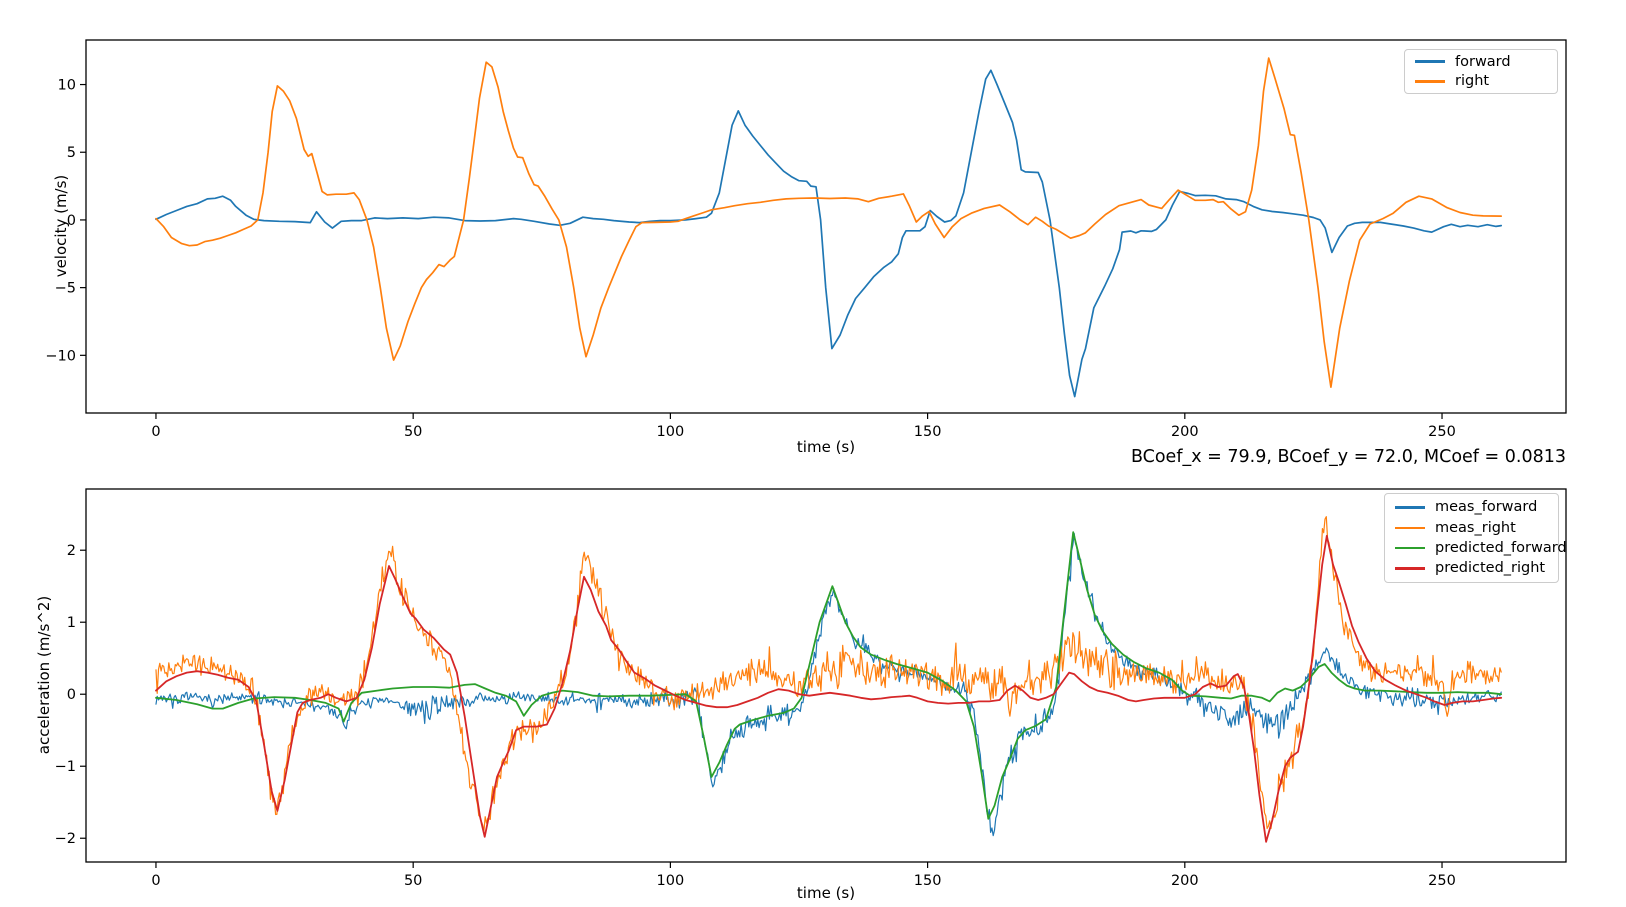 The width and height of the screenshot is (1626, 907). I want to click on legend-entry-right: right, so click(1481, 81).